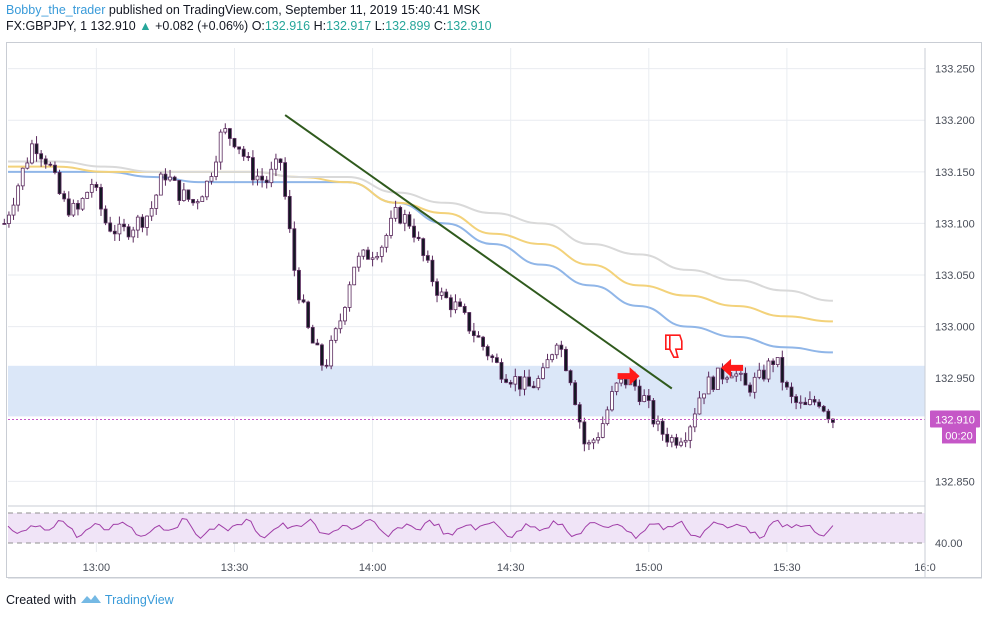 This screenshot has width=988, height=618. I want to click on y-tick-label: 133.150, so click(955, 173).